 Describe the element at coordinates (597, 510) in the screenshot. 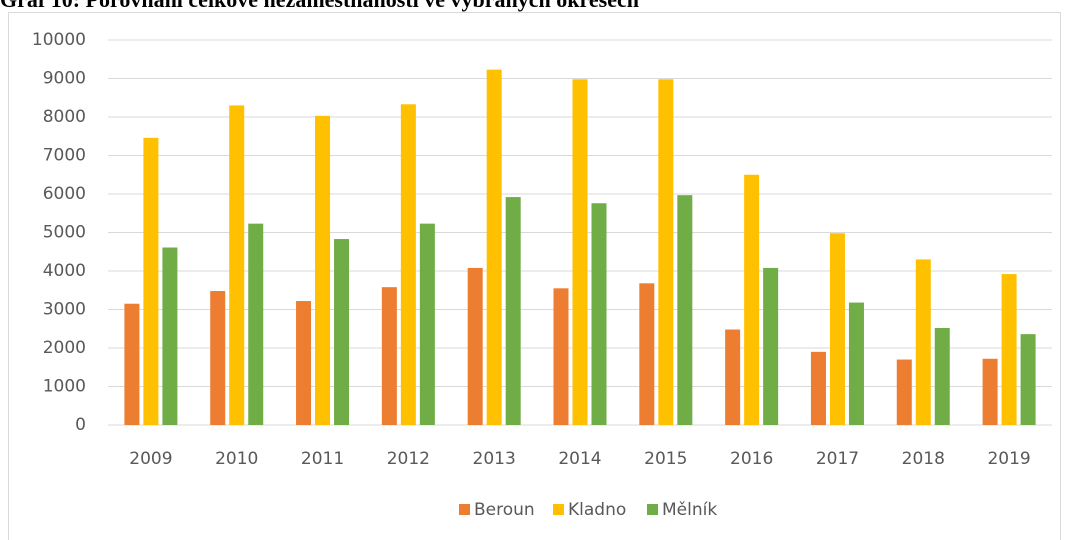

I see `legend-label: Kladno` at that location.